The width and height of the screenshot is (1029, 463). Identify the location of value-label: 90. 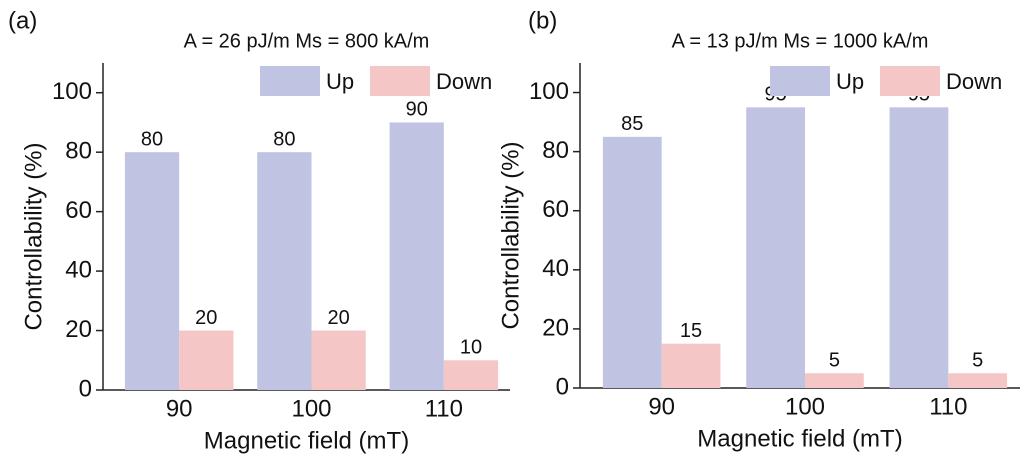
(417, 110).